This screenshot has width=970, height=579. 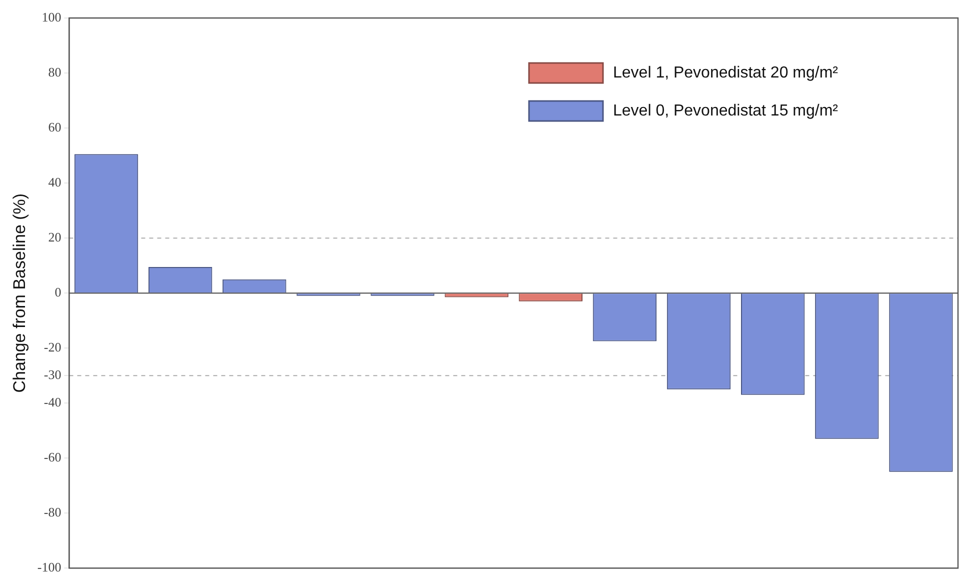 I want to click on y-tick-label: -30, so click(x=53, y=374).